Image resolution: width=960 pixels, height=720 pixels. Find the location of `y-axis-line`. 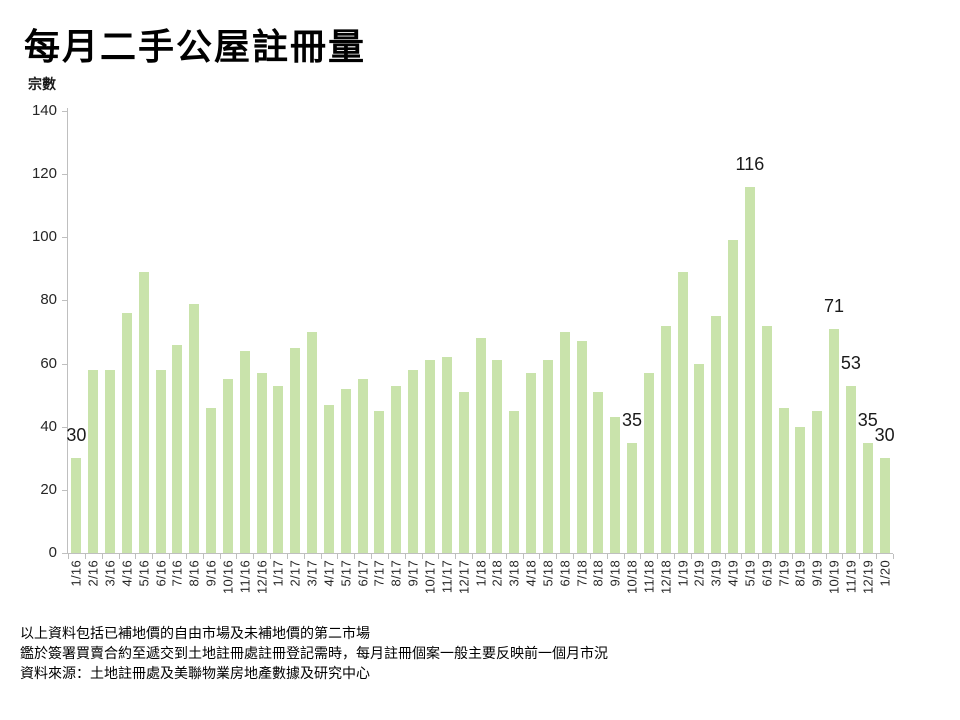

y-axis-line is located at coordinates (67, 331).